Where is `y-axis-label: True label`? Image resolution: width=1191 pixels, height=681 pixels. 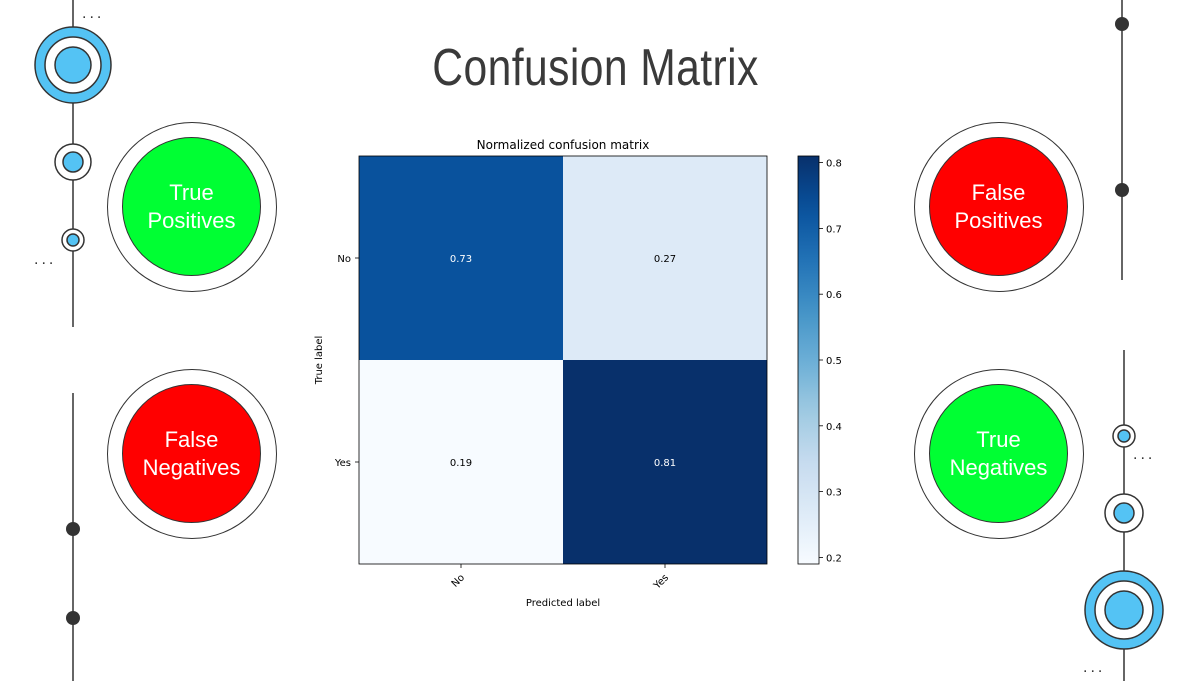 y-axis-label: True label is located at coordinates (319, 361).